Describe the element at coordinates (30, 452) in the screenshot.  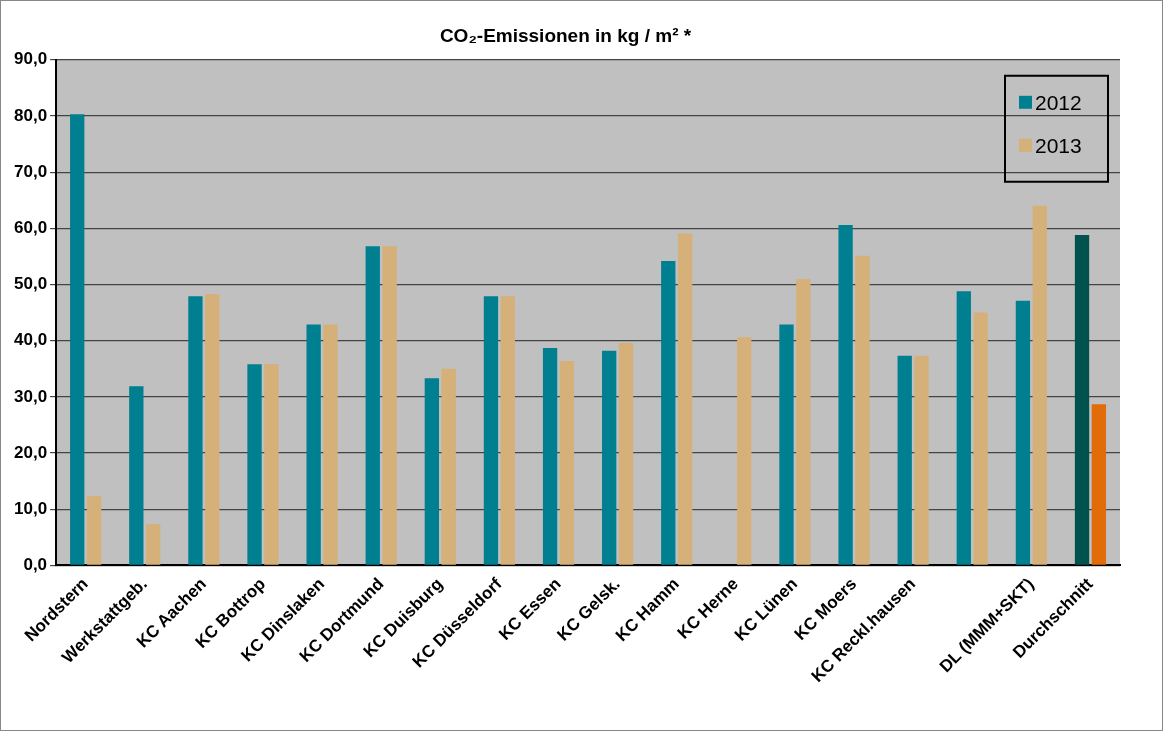
I see `y-tick-label: 20,0` at that location.